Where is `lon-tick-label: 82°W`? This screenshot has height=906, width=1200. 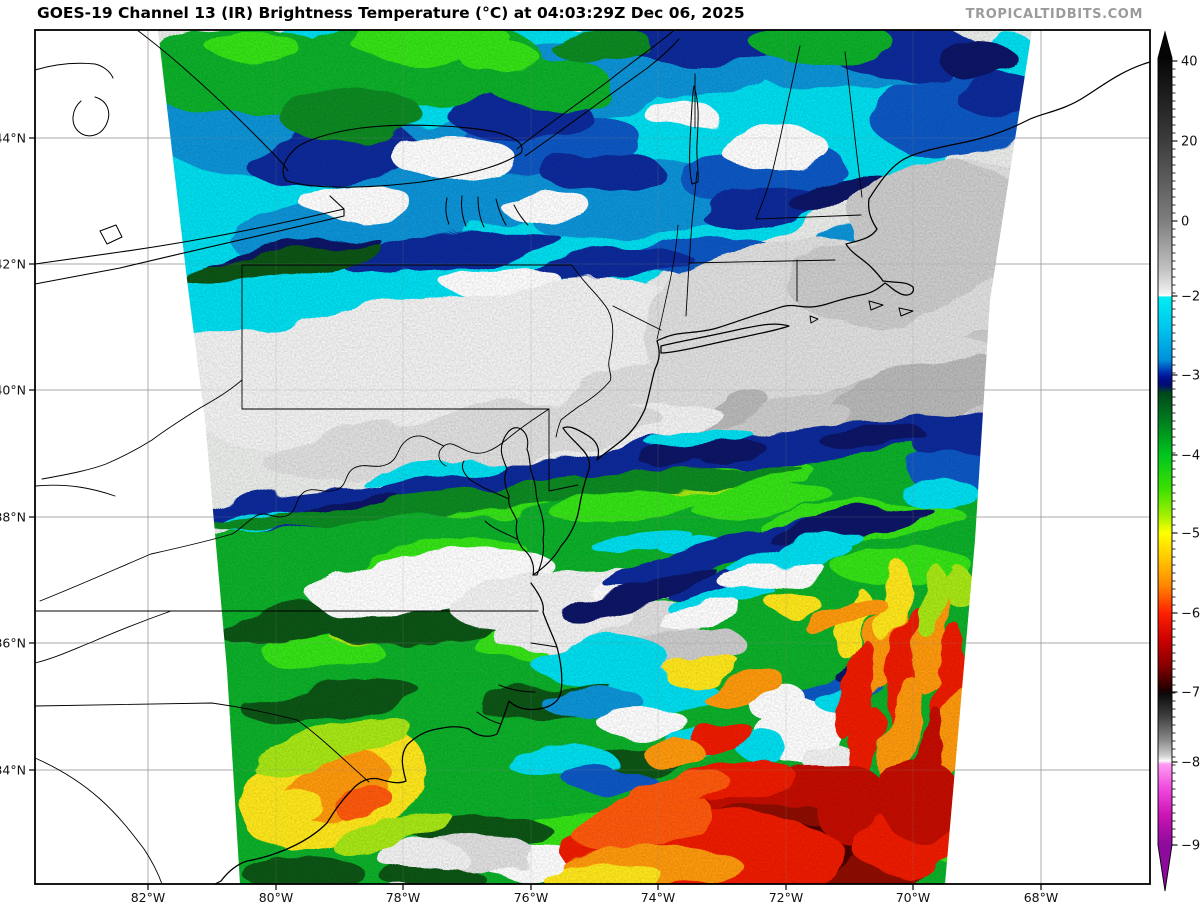 lon-tick-label: 82°W is located at coordinates (148, 897).